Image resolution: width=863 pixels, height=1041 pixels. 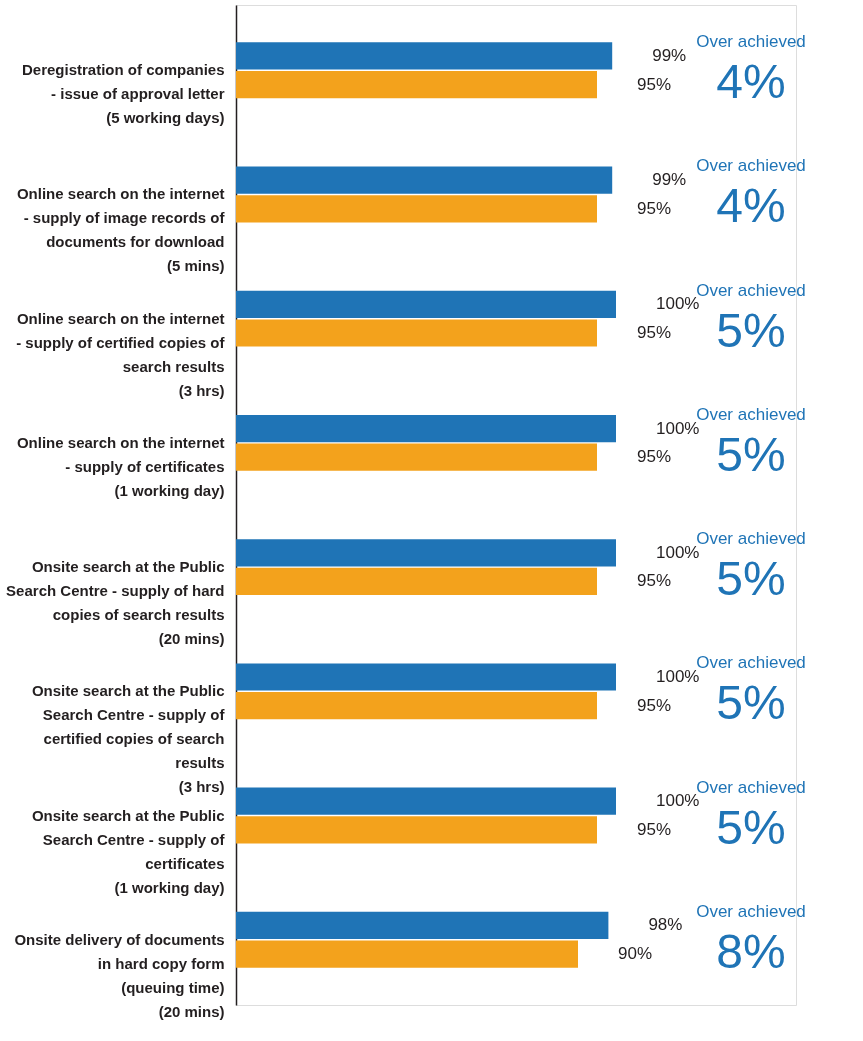 What do you see at coordinates (120, 466) in the screenshot?
I see `y-tick-label: Online search on the internet - supply of certificates (1 working day)` at bounding box center [120, 466].